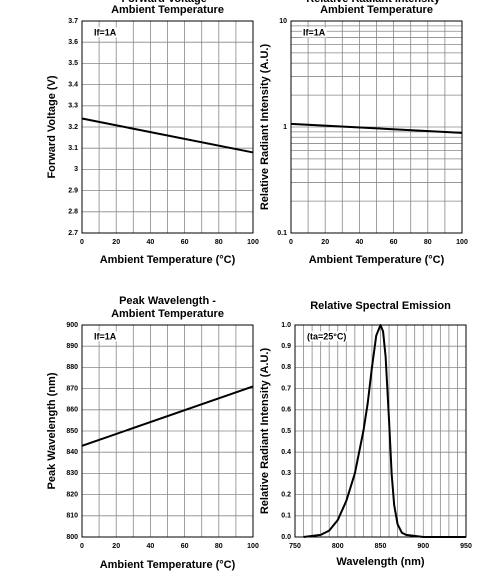 This screenshot has width=501, height=588. I want to click on y-tick-label: 1, so click(285, 127).